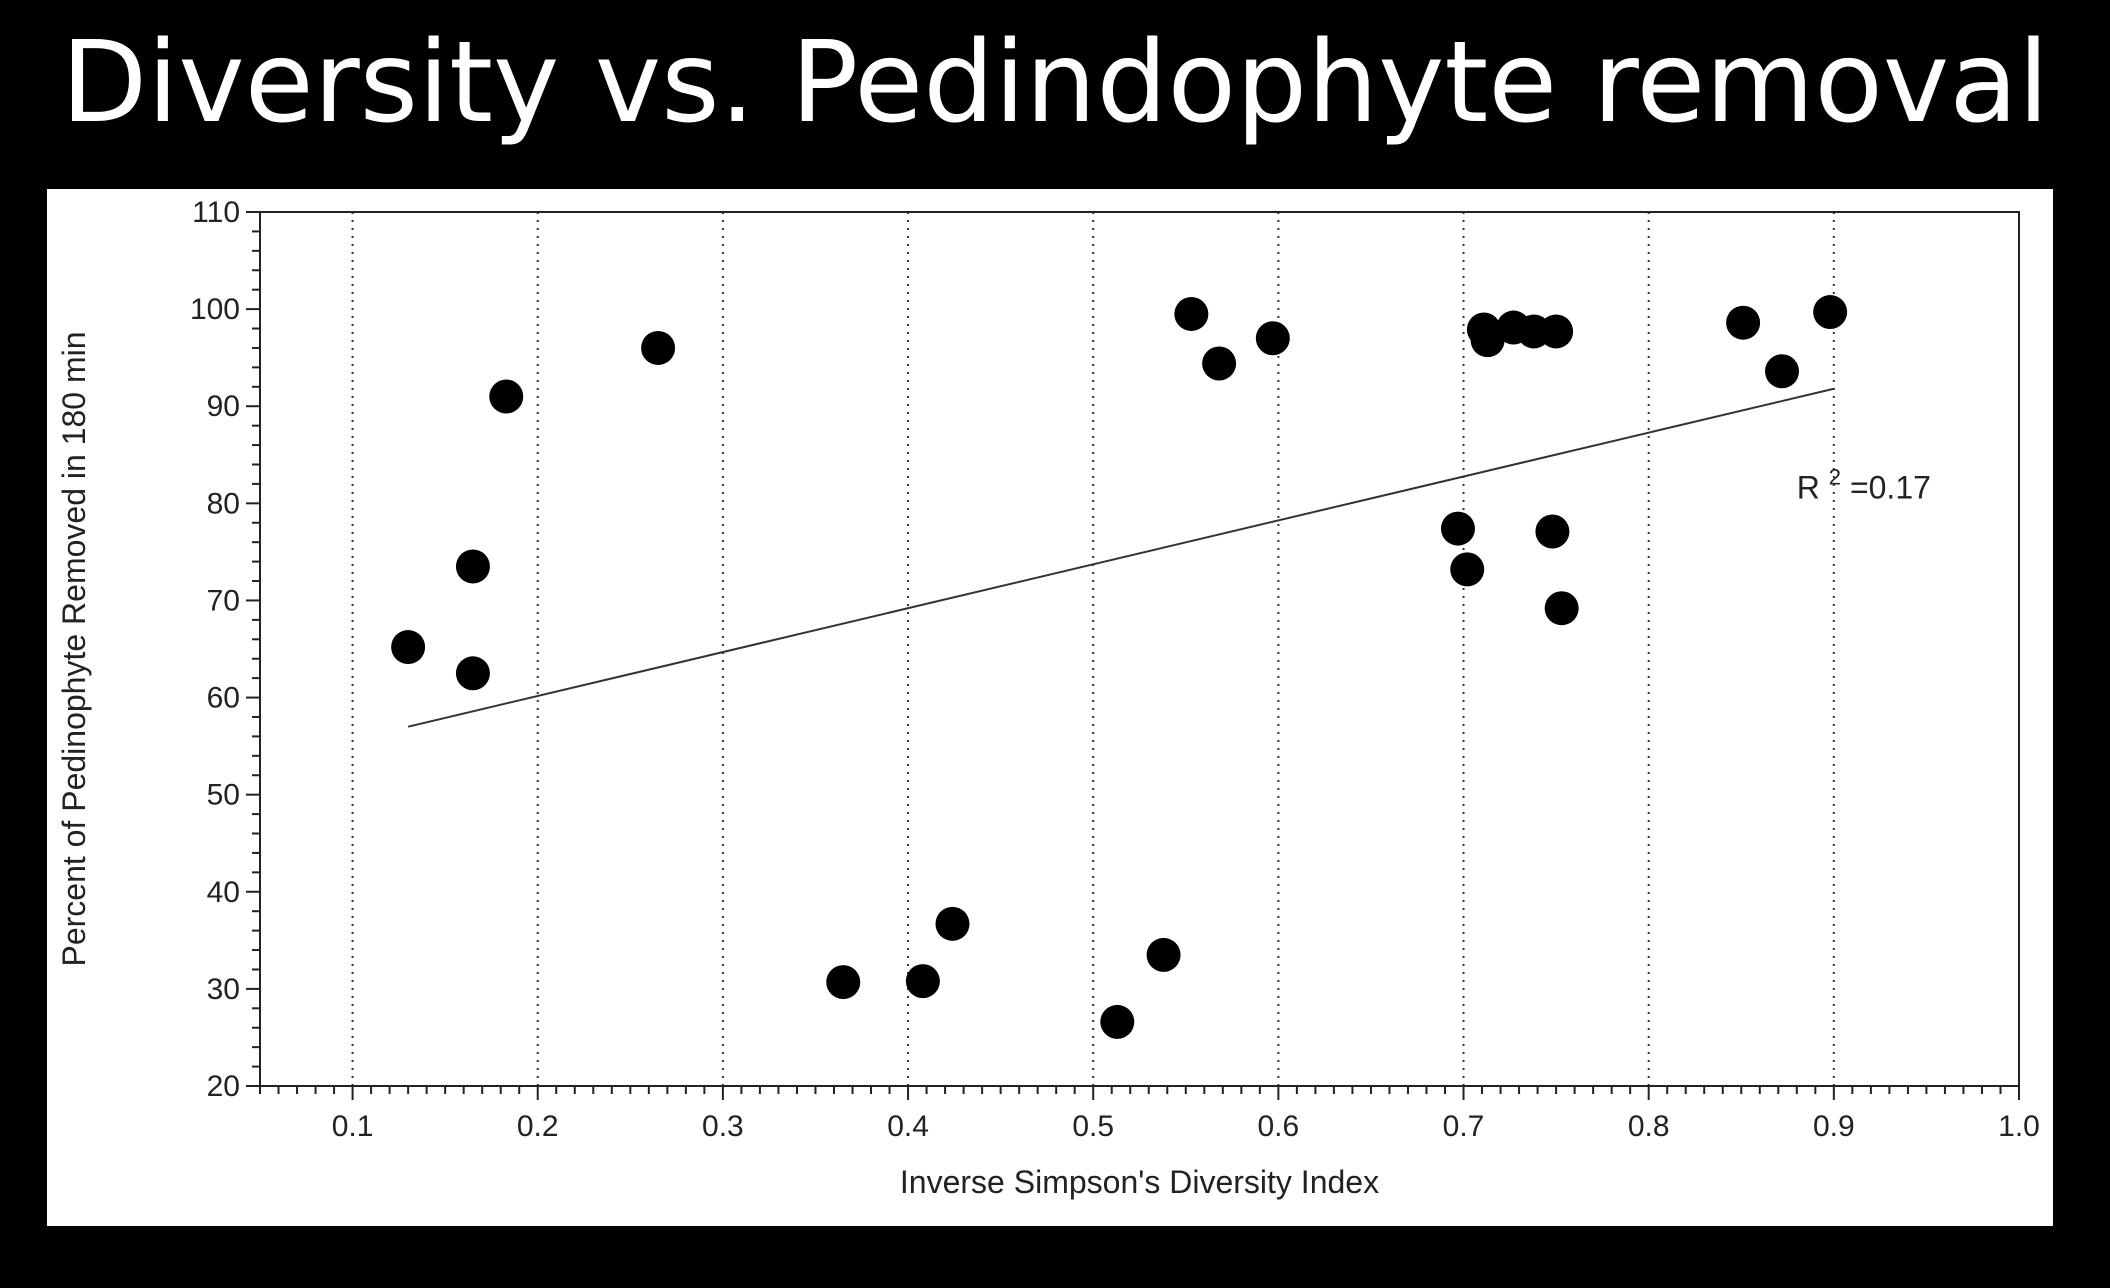  What do you see at coordinates (723, 1126) in the screenshot?
I see `x-tick-label: 0.3` at bounding box center [723, 1126].